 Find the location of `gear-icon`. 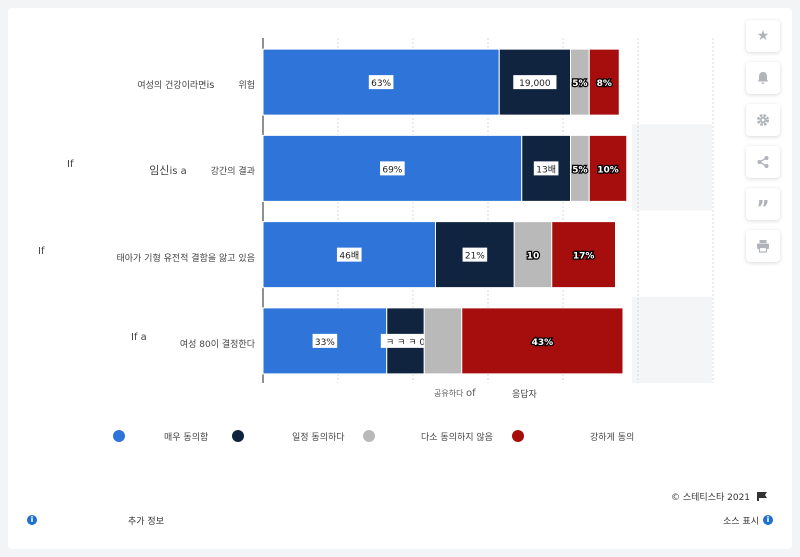

gear-icon is located at coordinates (763, 120).